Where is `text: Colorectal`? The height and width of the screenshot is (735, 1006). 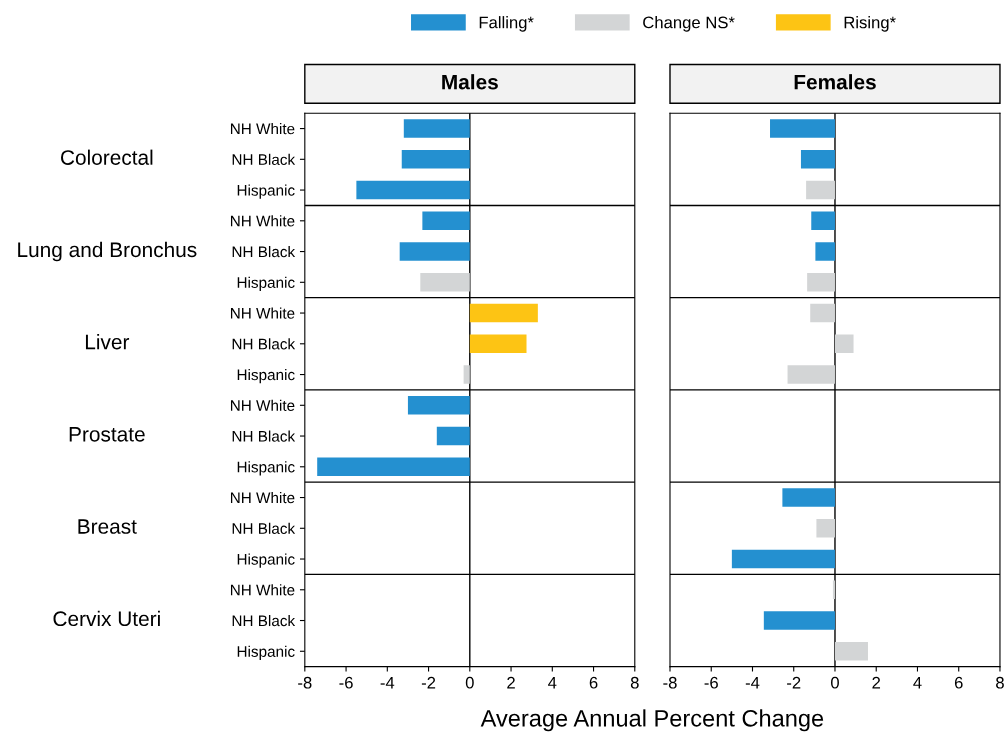
text: Colorectal is located at coordinates (107, 157).